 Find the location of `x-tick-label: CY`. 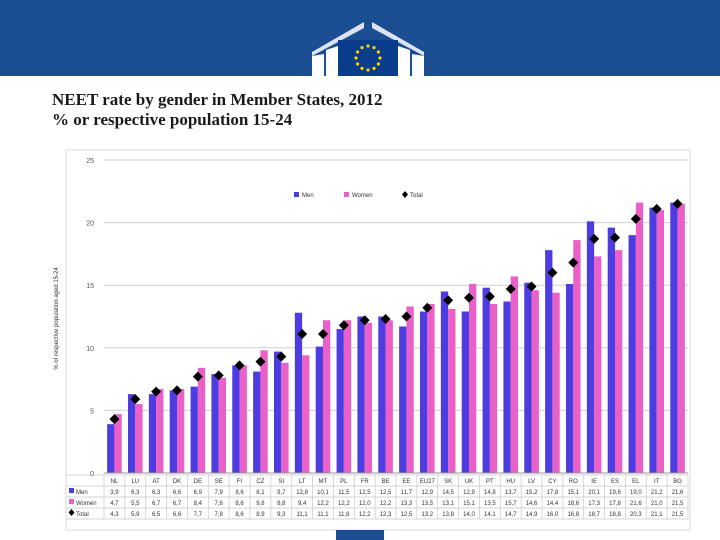

x-tick-label: CY is located at coordinates (552, 482).